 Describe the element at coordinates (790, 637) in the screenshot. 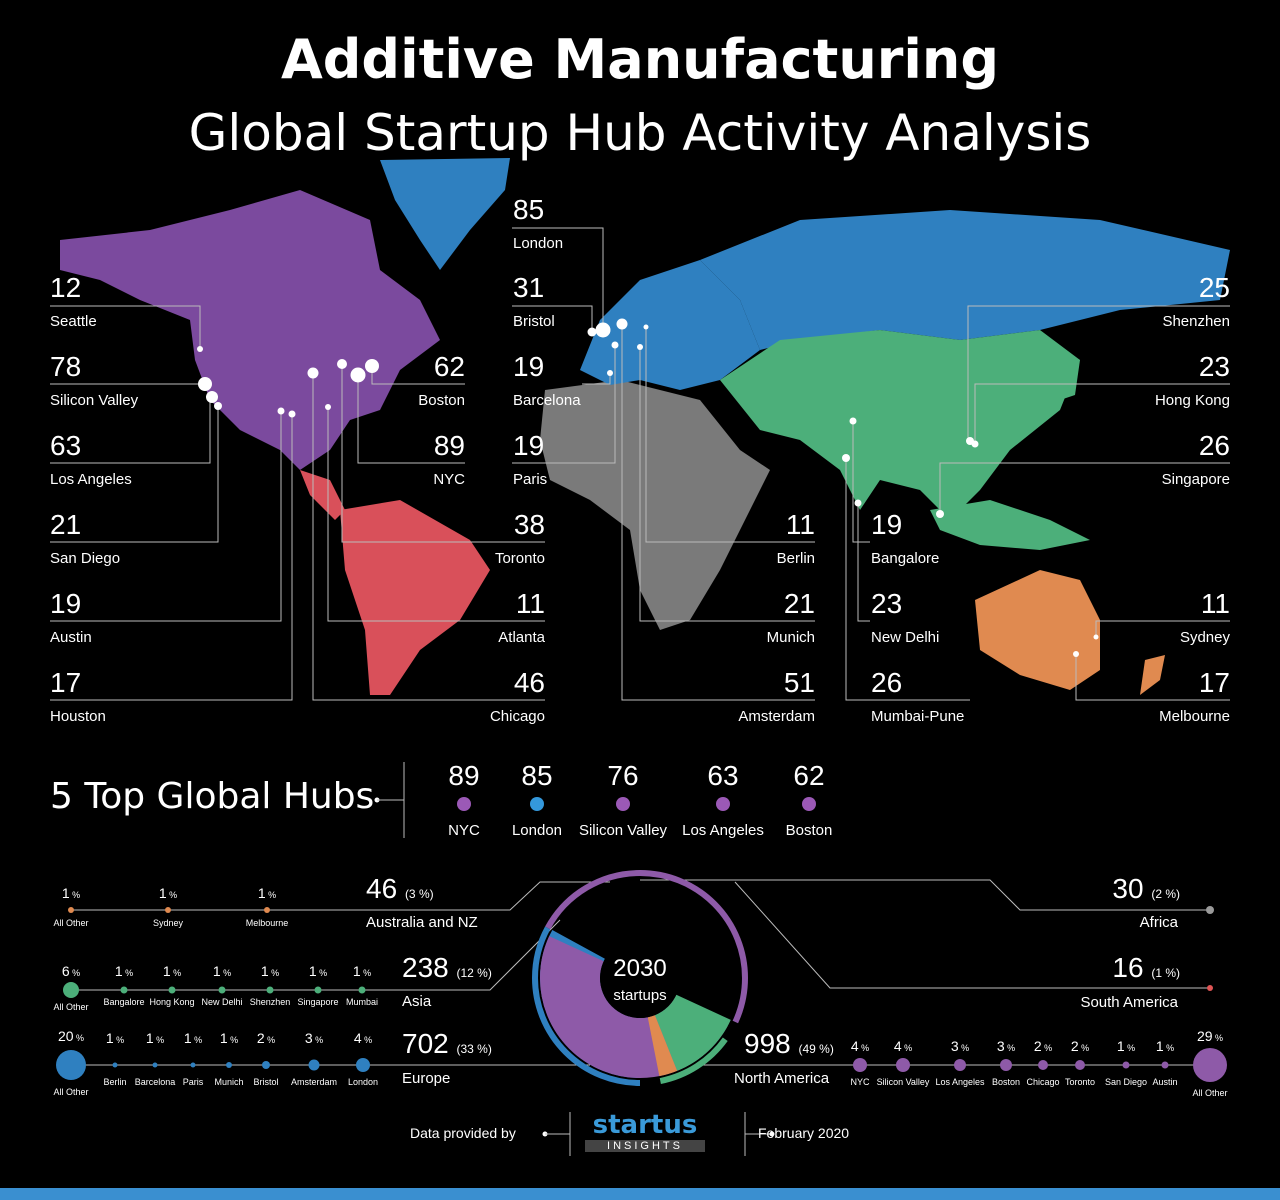

I see `hub-city-munich: Munich` at that location.